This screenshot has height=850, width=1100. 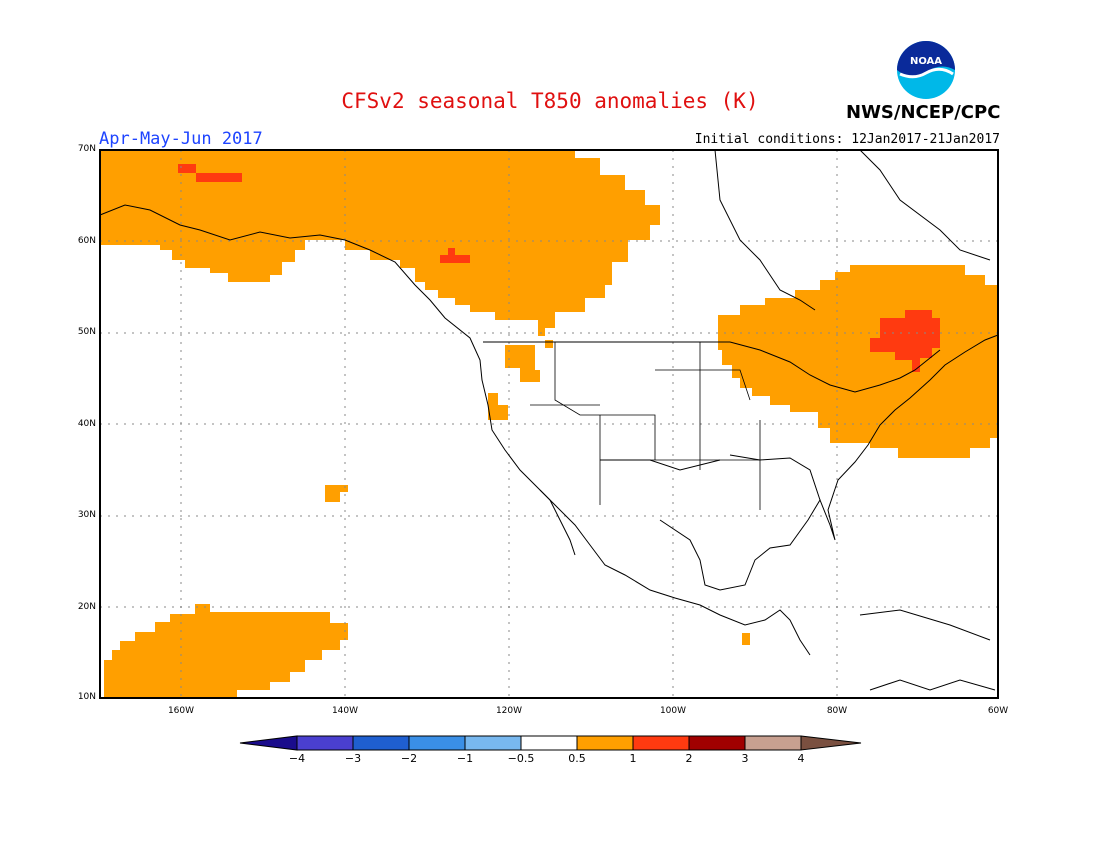 What do you see at coordinates (353, 758) in the screenshot?
I see `colorbar-label-neg3: −3` at bounding box center [353, 758].